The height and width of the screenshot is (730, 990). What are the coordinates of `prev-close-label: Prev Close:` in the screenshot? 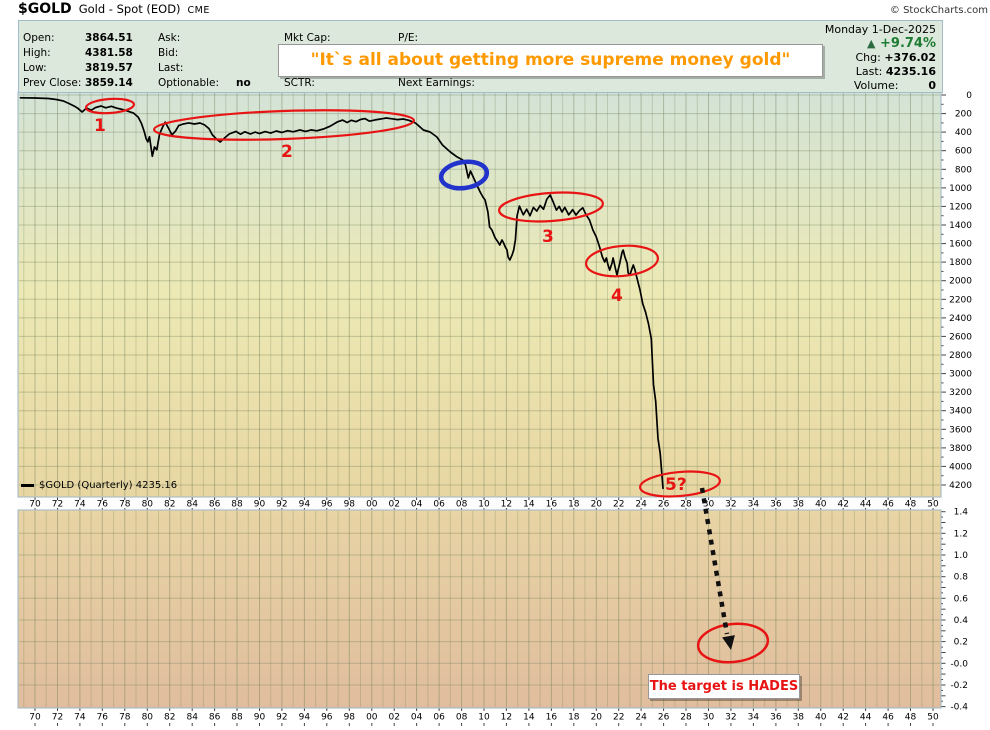 It's located at (52, 83).